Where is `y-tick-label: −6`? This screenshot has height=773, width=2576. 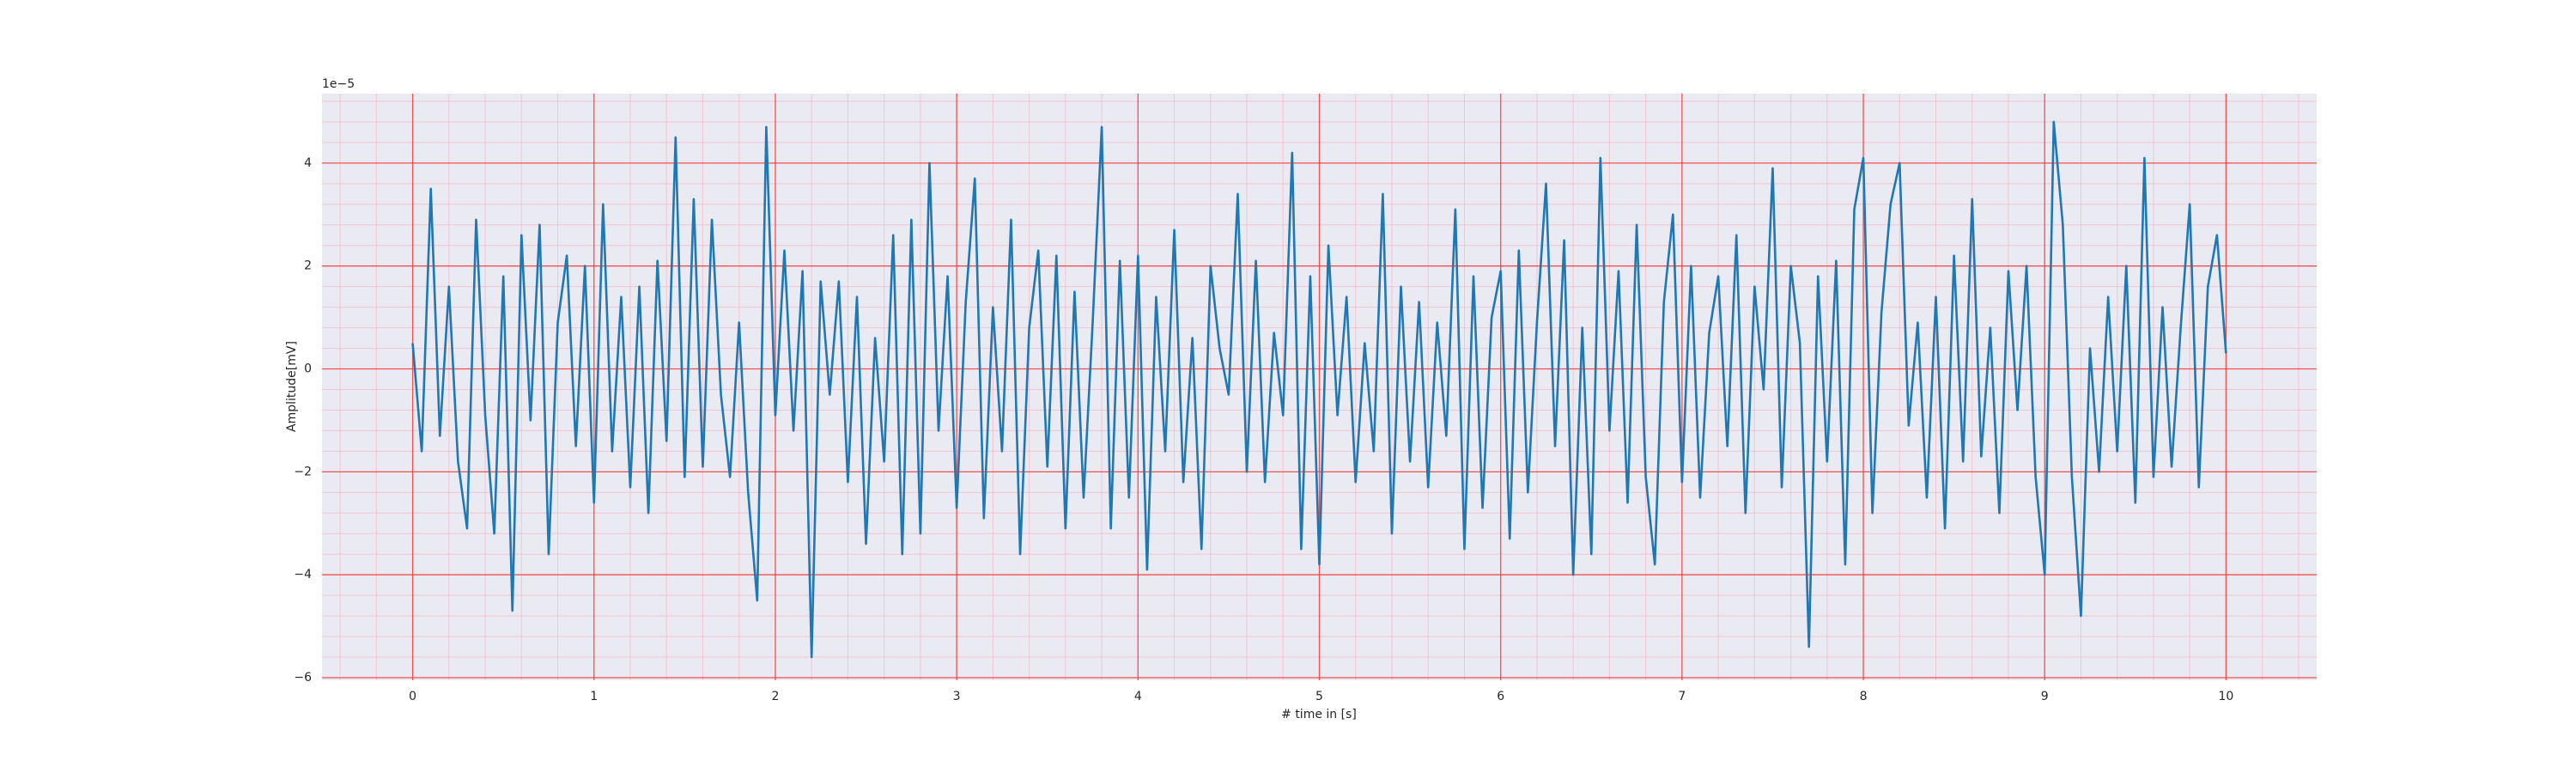
y-tick-label: −6 is located at coordinates (303, 678).